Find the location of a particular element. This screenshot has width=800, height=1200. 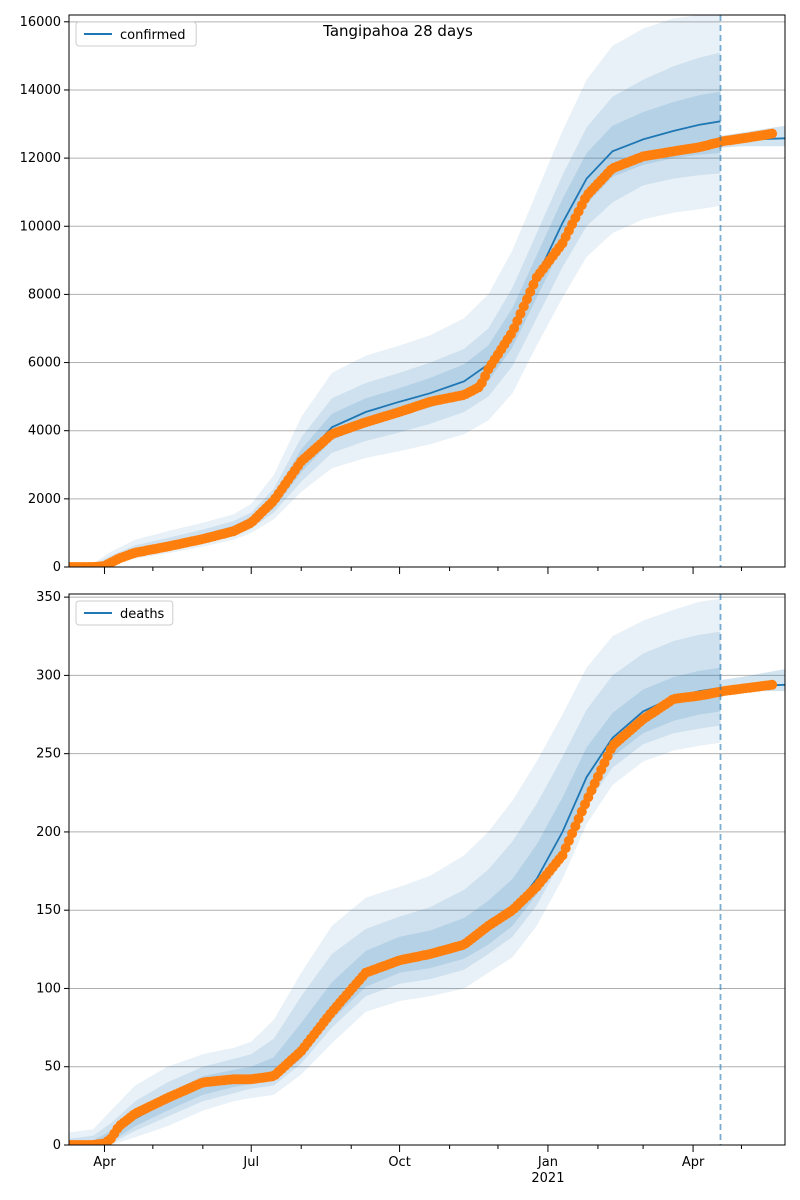

y-tick-label: 12000 is located at coordinates (40, 158).